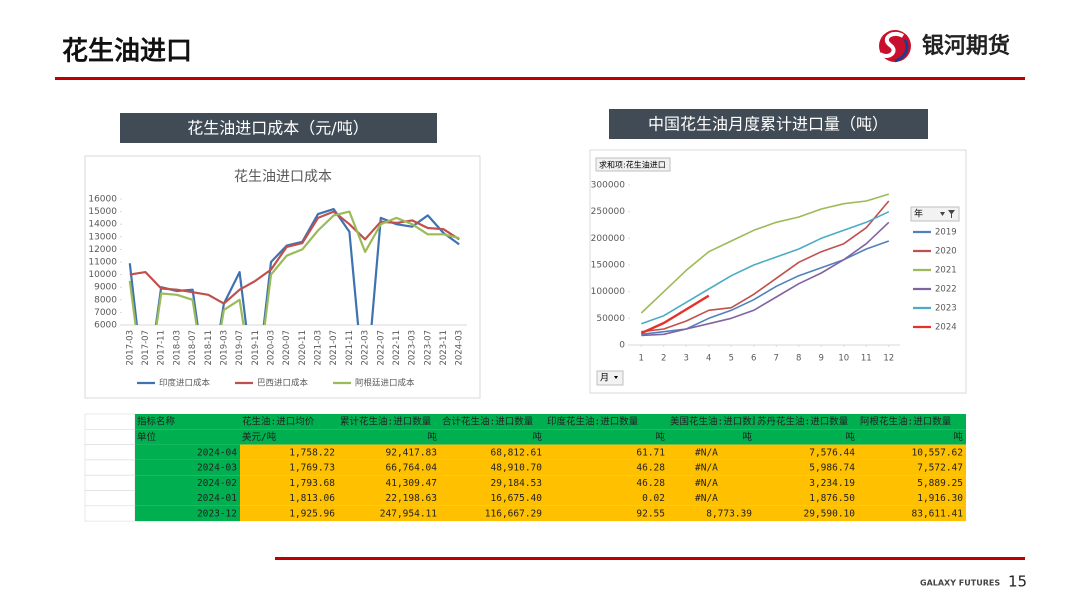 The width and height of the screenshot is (1080, 612). I want to click on table-text: 2024-02, so click(217, 483).